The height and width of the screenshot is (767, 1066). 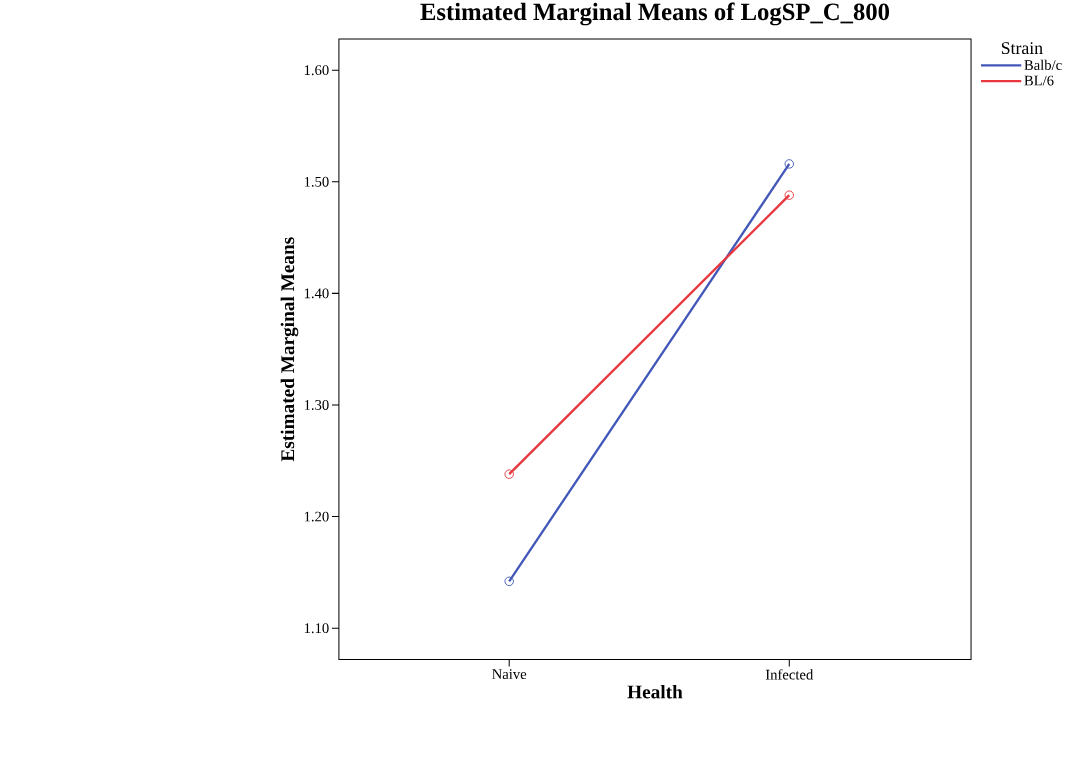 I want to click on legend-title: Strain, so click(x=1022, y=48).